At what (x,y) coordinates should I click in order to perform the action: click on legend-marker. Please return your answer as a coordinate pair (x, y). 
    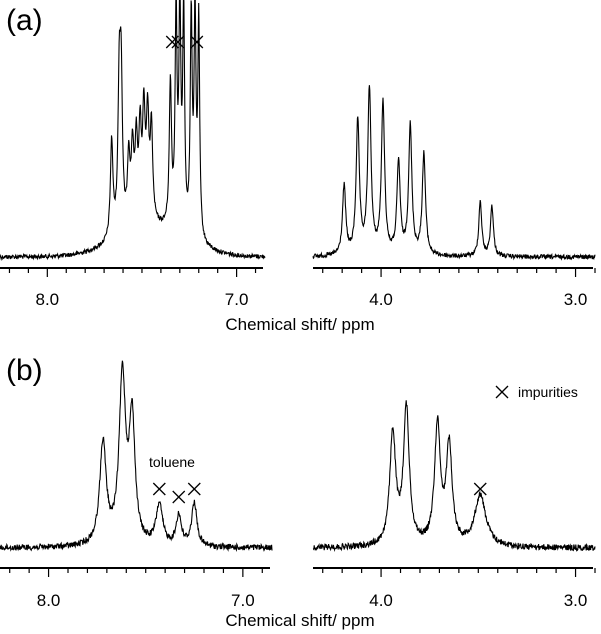
    Looking at the image, I should click on (502, 392).